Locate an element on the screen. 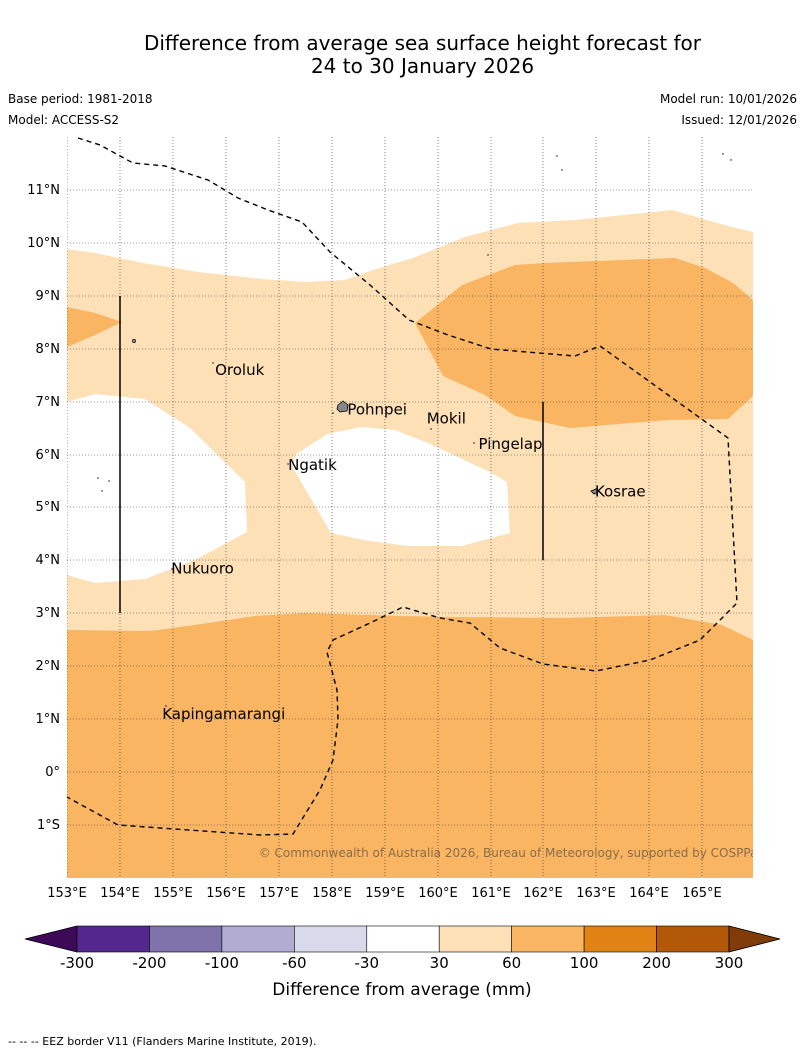  lat-tick: 1°N is located at coordinates (48, 719).